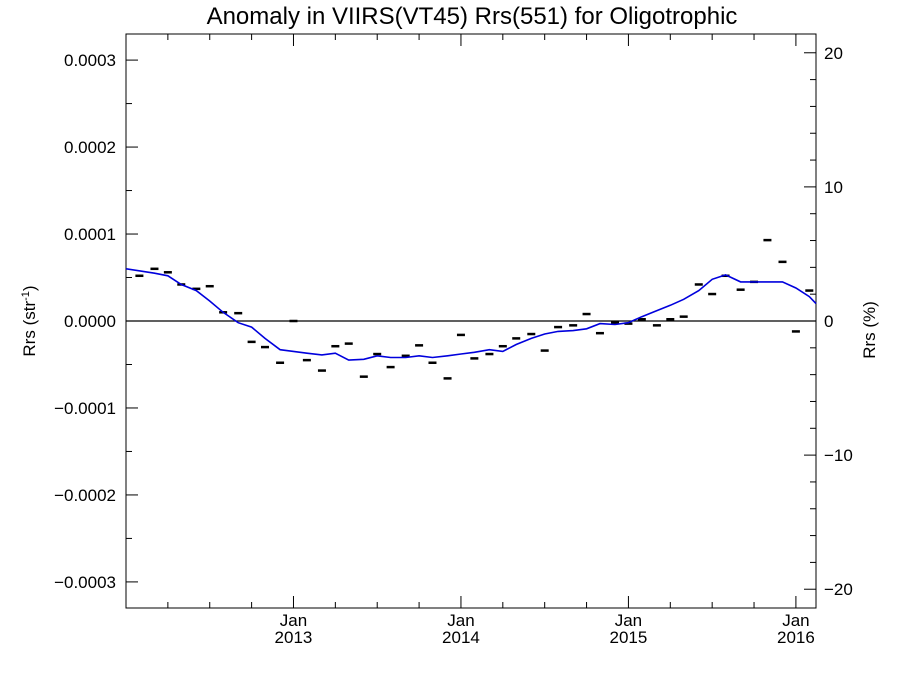  Describe the element at coordinates (796, 637) in the screenshot. I see `x-tick-label-year: 2016` at that location.